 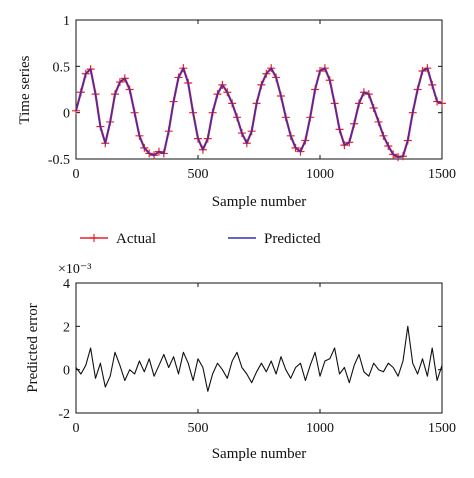 What do you see at coordinates (94, 238) in the screenshot?
I see `legend-actual-marker` at bounding box center [94, 238].